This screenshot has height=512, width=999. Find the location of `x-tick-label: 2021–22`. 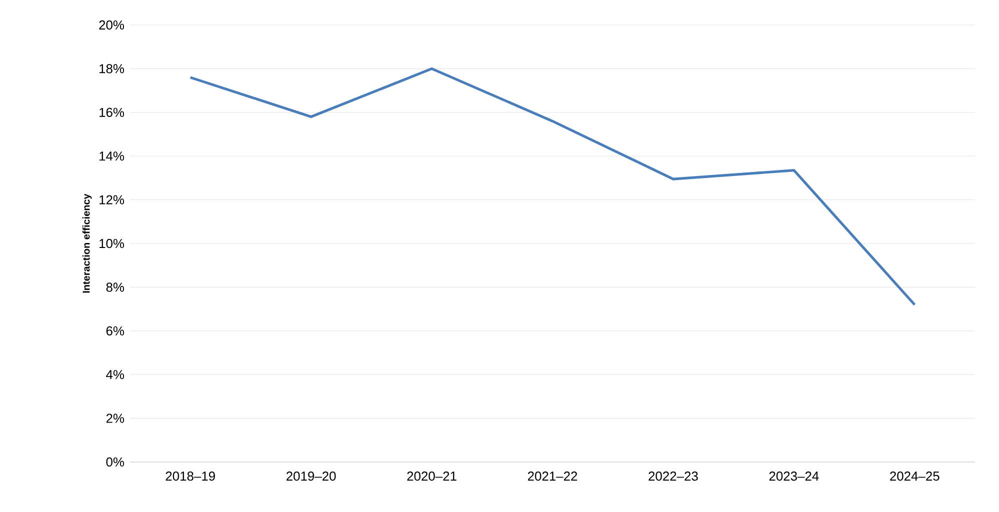

x-tick-label: 2021–22 is located at coordinates (553, 476).